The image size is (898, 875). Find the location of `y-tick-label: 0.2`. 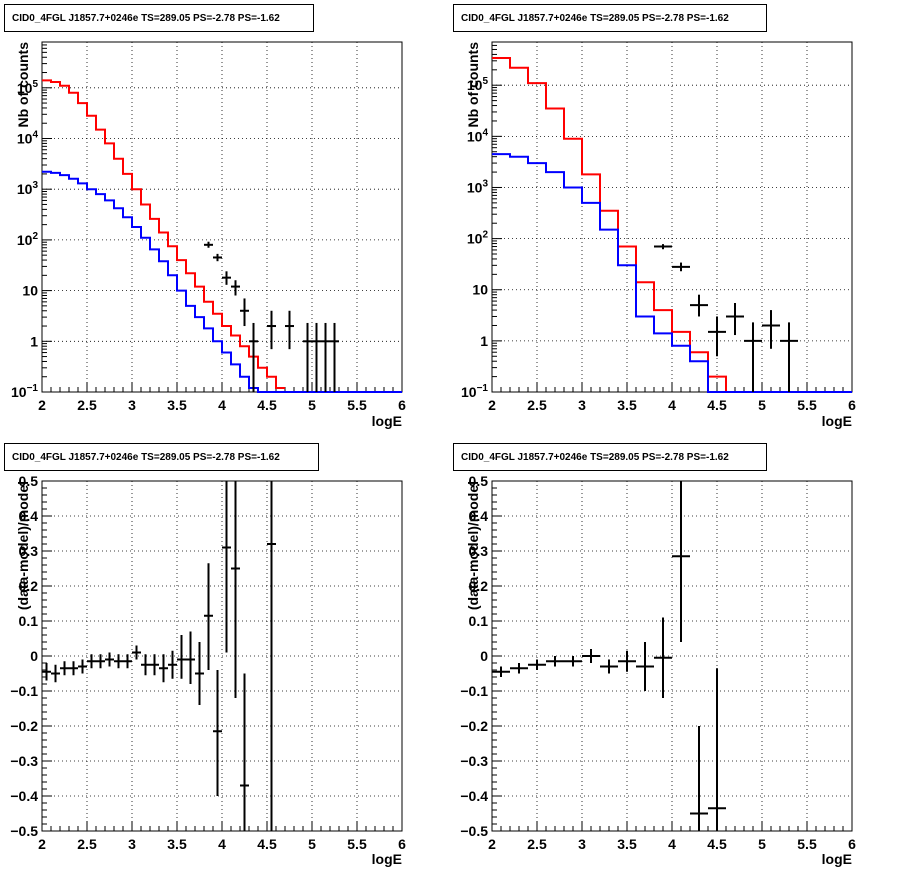

y-tick-label: 0.2 is located at coordinates (29, 586).